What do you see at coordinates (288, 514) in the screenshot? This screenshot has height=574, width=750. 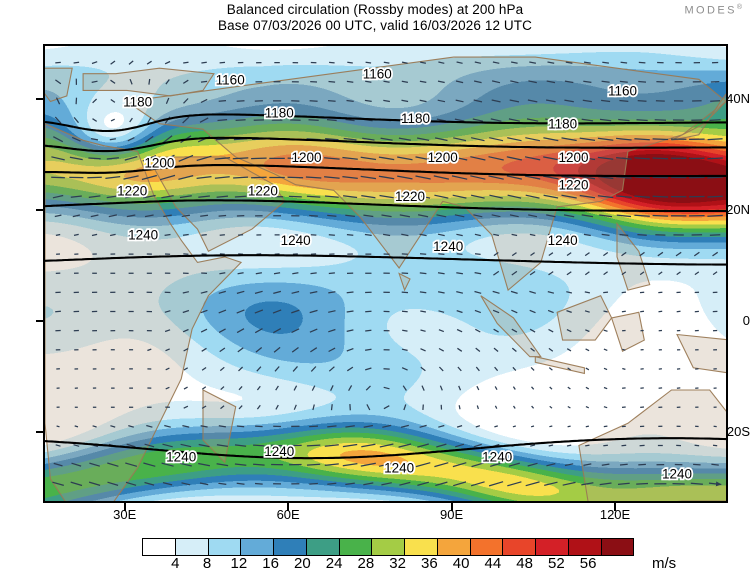 I see `x-axis-tick-label: 60E` at bounding box center [288, 514].